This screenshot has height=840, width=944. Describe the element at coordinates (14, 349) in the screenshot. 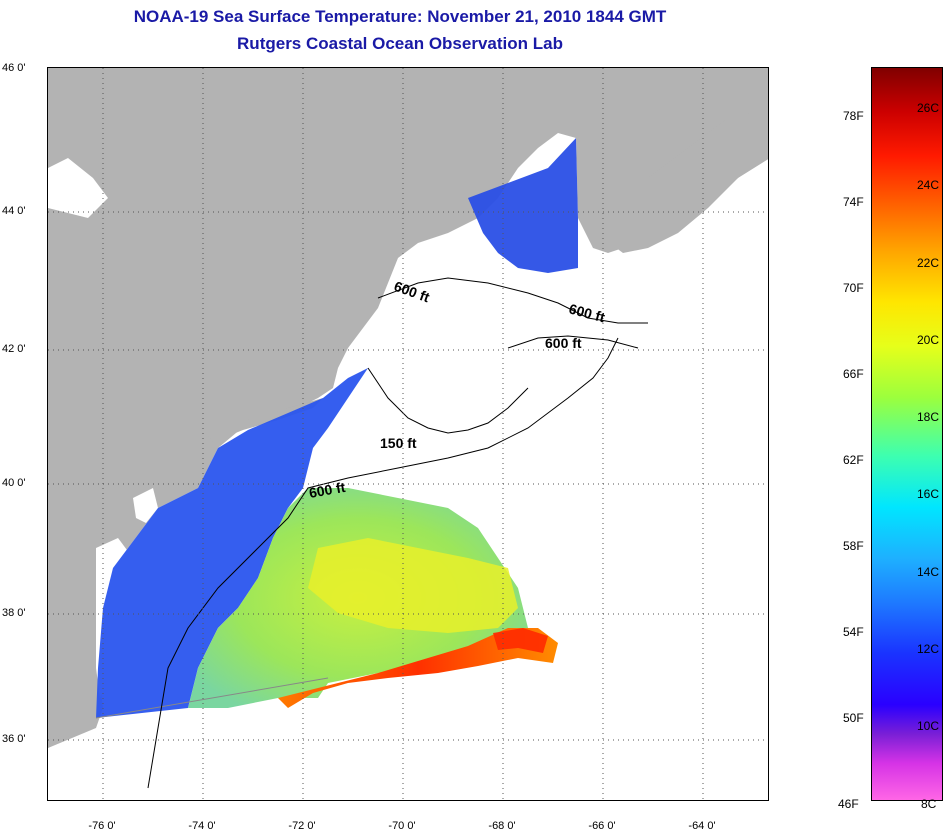

I see `lat-label-42: 42 0'` at that location.